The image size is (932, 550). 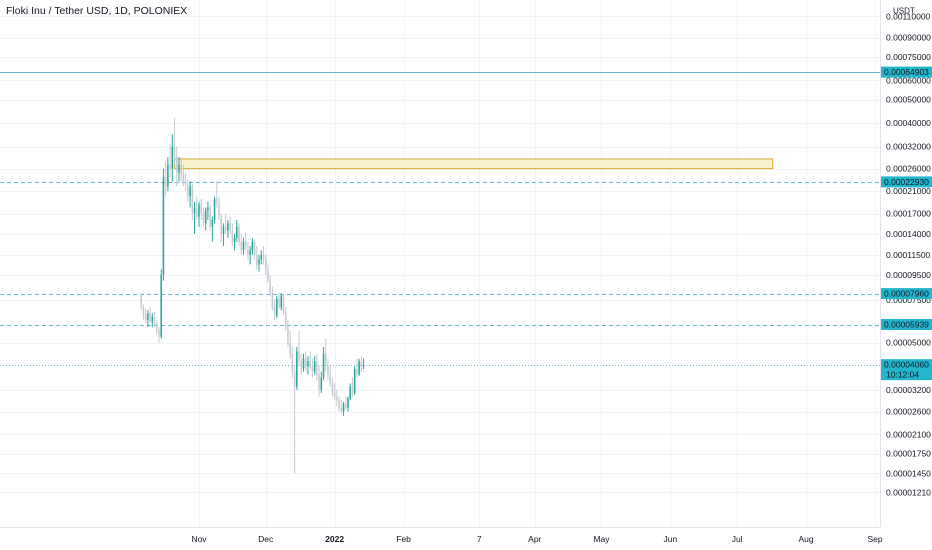 I want to click on price-tick-label: 0.00003200, so click(x=908, y=390).